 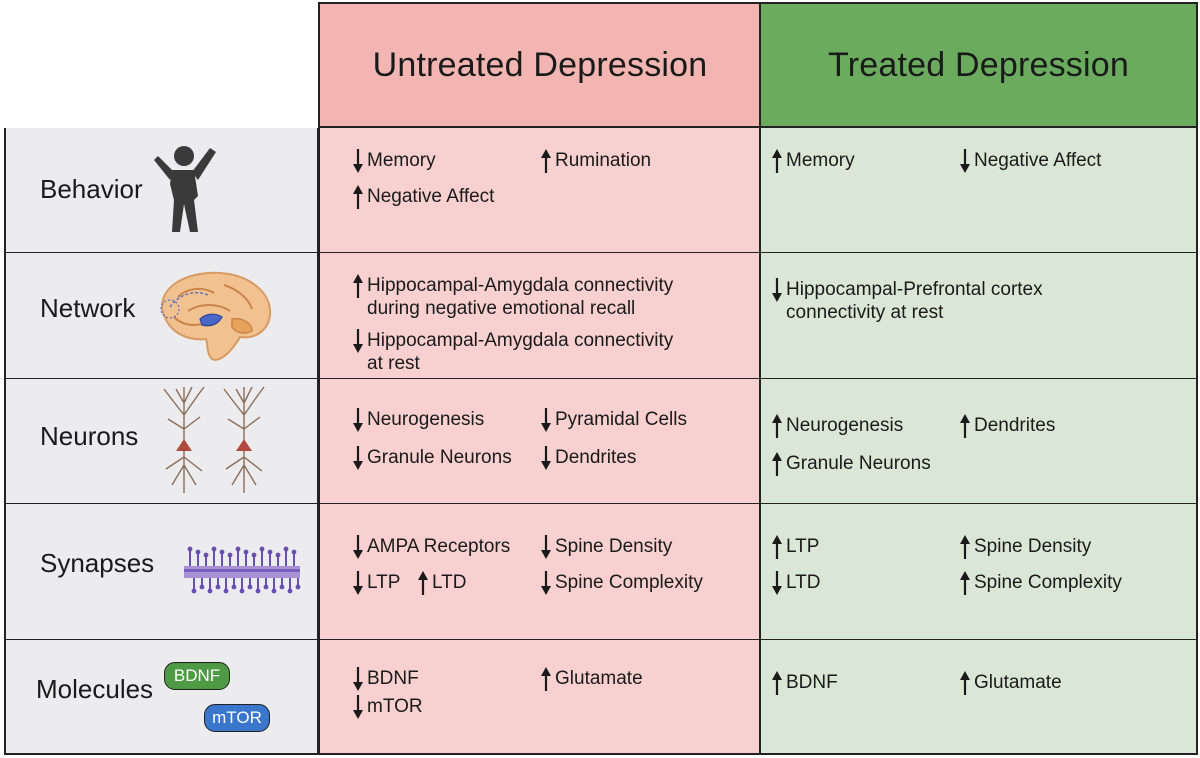 I want to click on finding-text: Hippocampal-Amygdala connectivity at rest, so click(x=520, y=352).